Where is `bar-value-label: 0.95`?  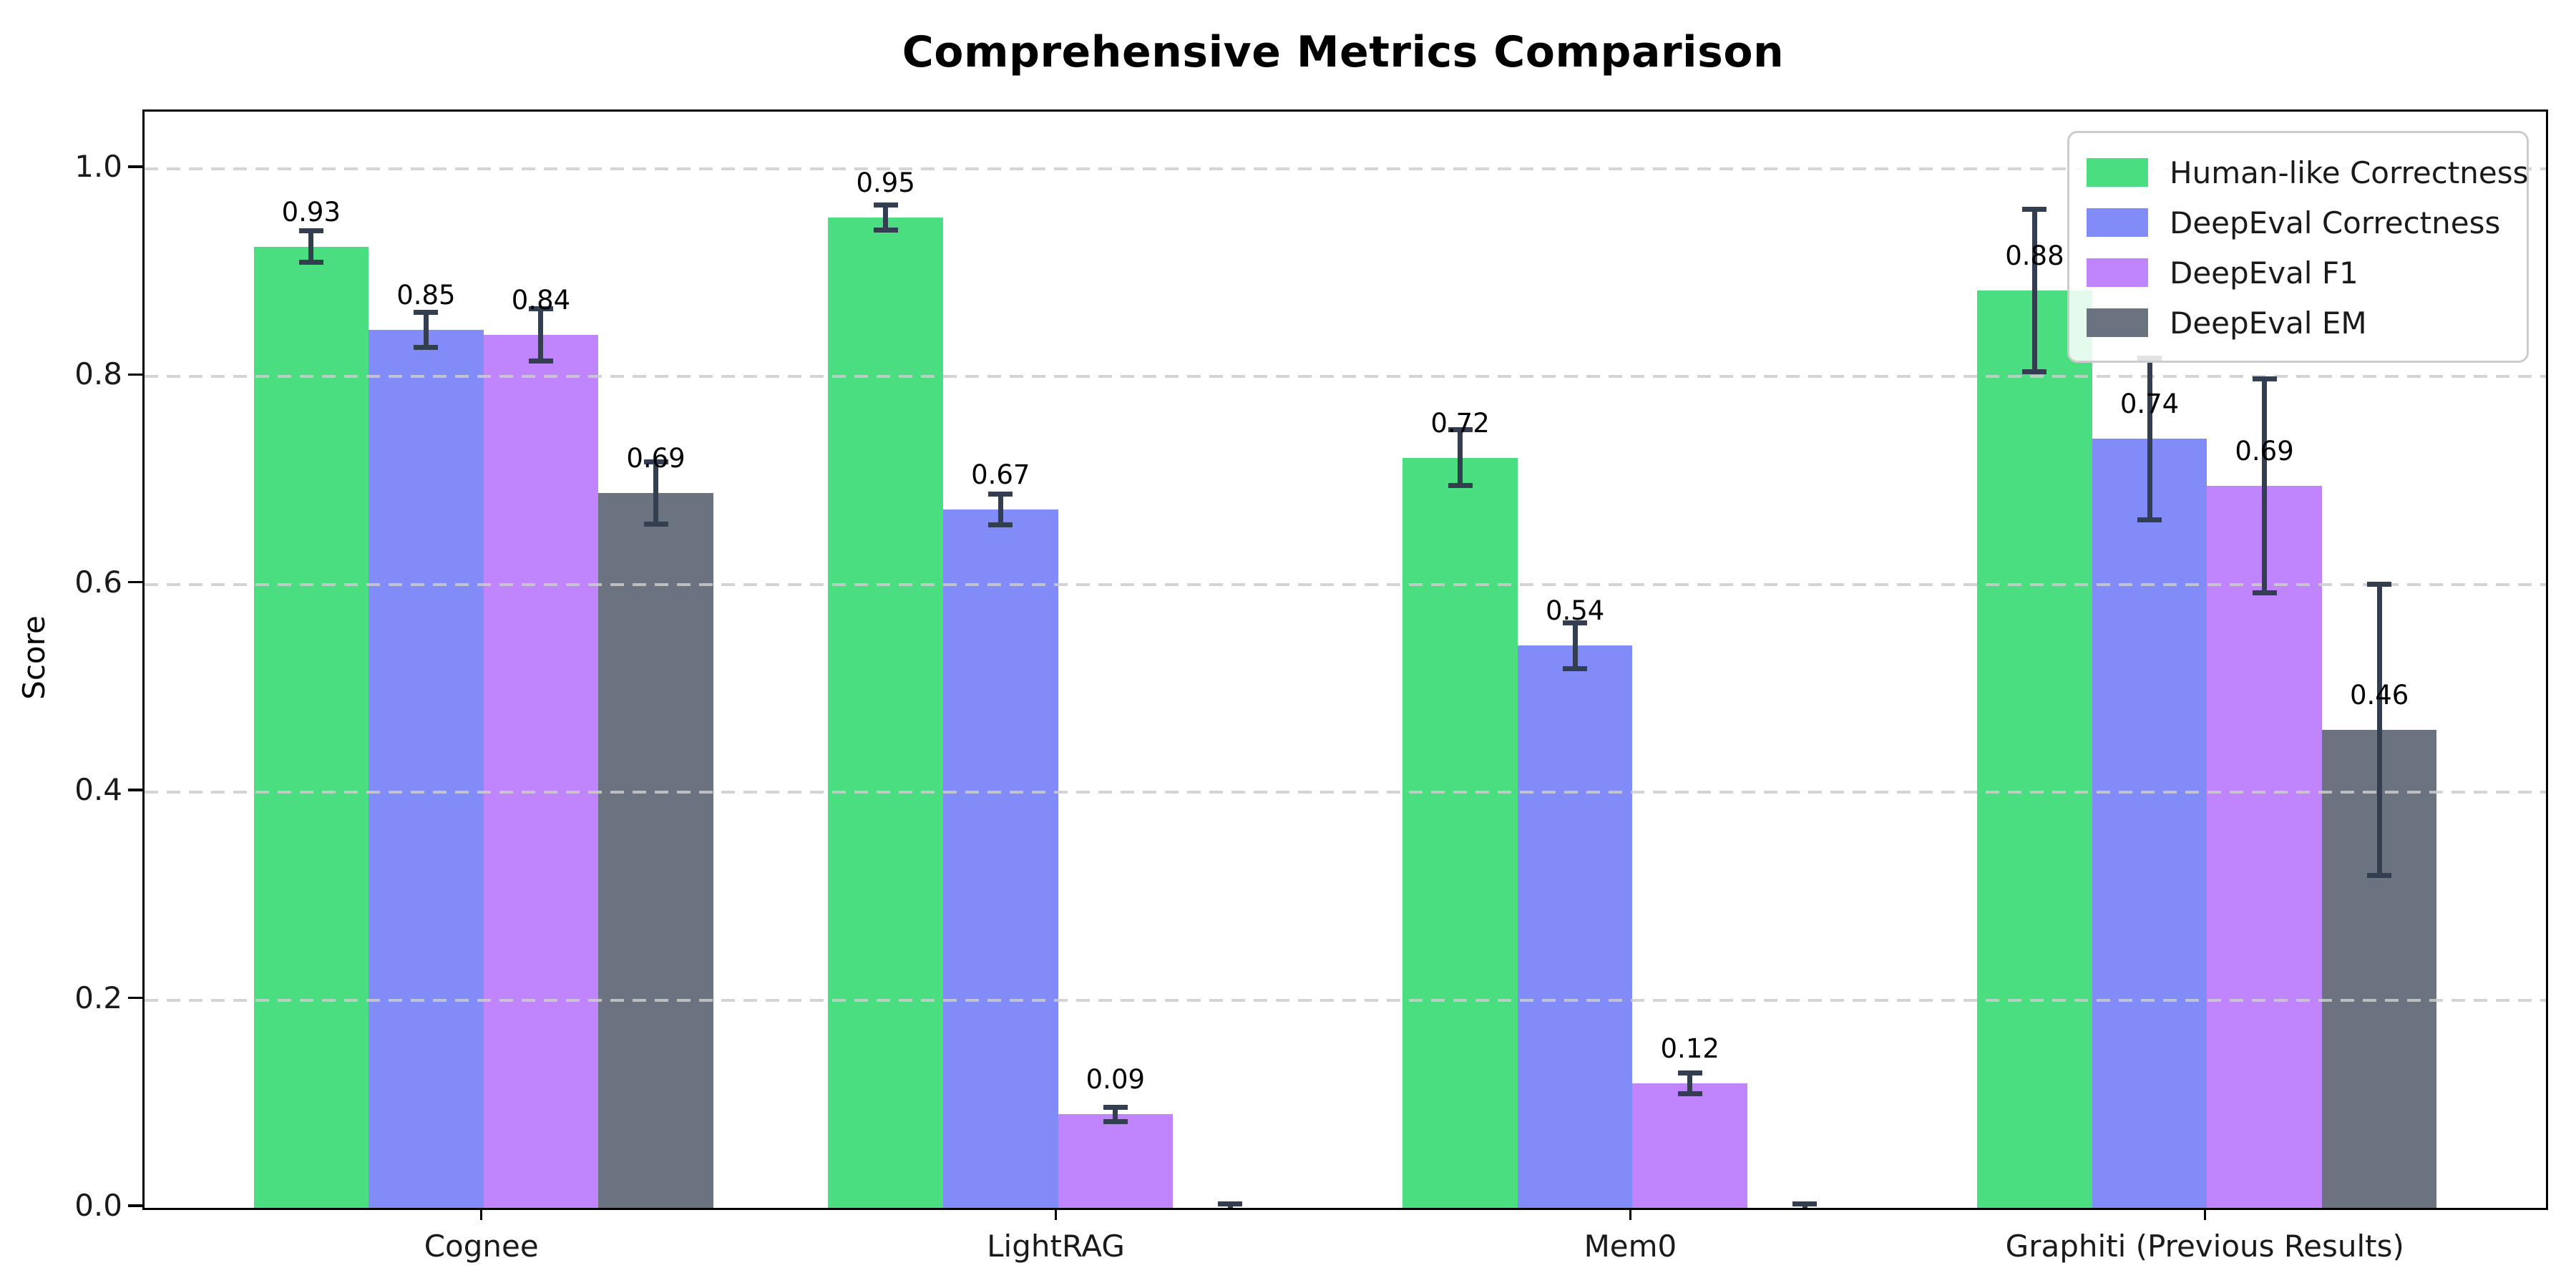 bar-value-label: 0.95 is located at coordinates (885, 183).